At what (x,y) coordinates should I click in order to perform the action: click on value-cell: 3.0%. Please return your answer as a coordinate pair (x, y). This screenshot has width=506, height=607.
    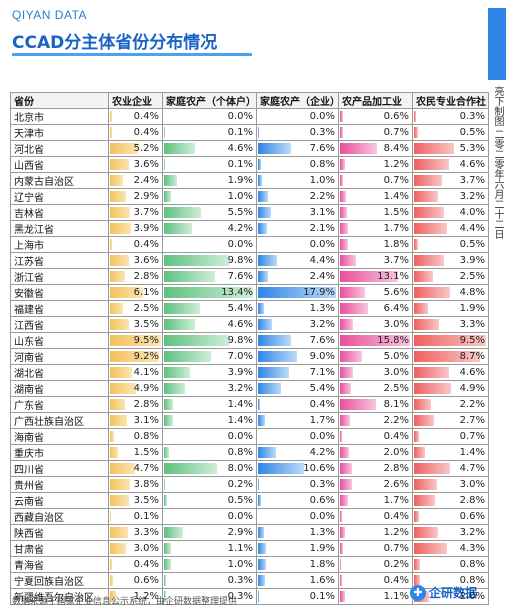
    Looking at the image, I should click on (376, 325).